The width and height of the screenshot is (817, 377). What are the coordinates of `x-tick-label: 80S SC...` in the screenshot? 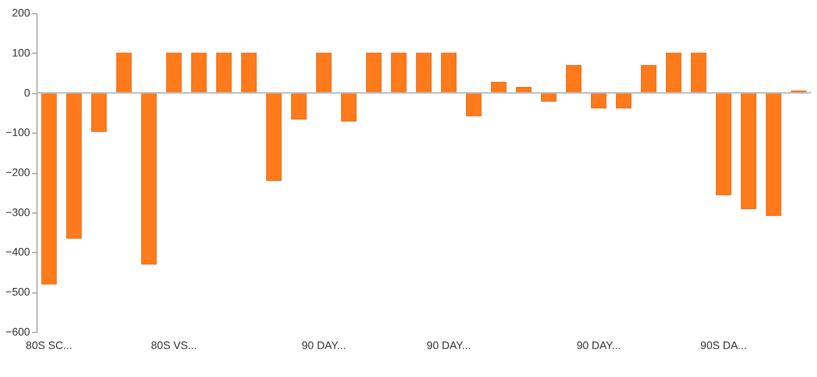 It's located at (49, 346).